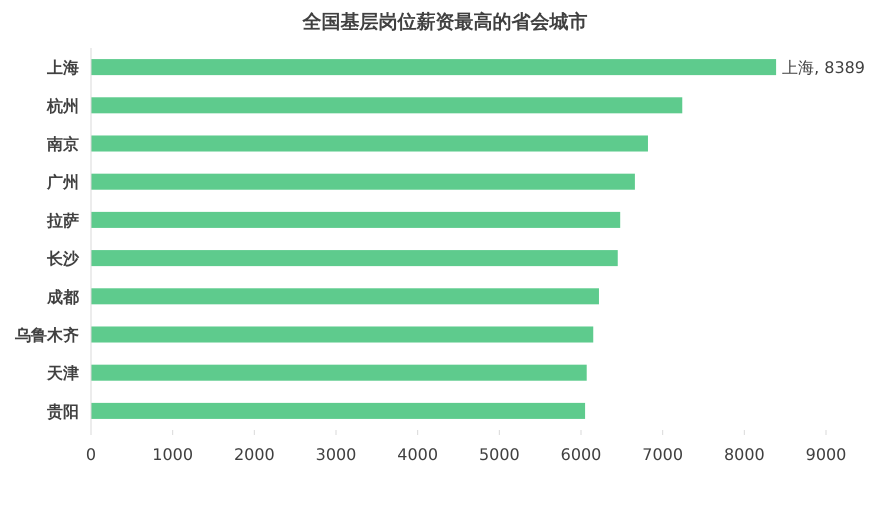 The height and width of the screenshot is (518, 890). I want to click on y-tick-label: 南京, so click(62, 144).